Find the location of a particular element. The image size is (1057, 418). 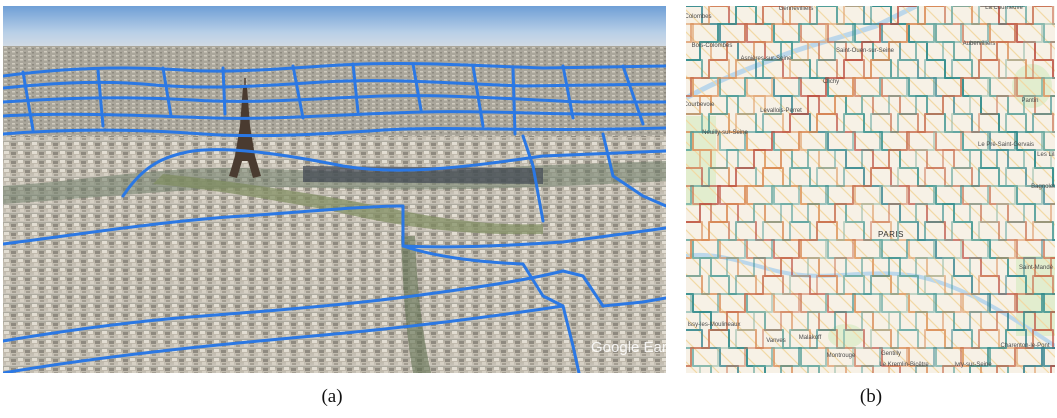

place-label: Vanves is located at coordinates (776, 341).